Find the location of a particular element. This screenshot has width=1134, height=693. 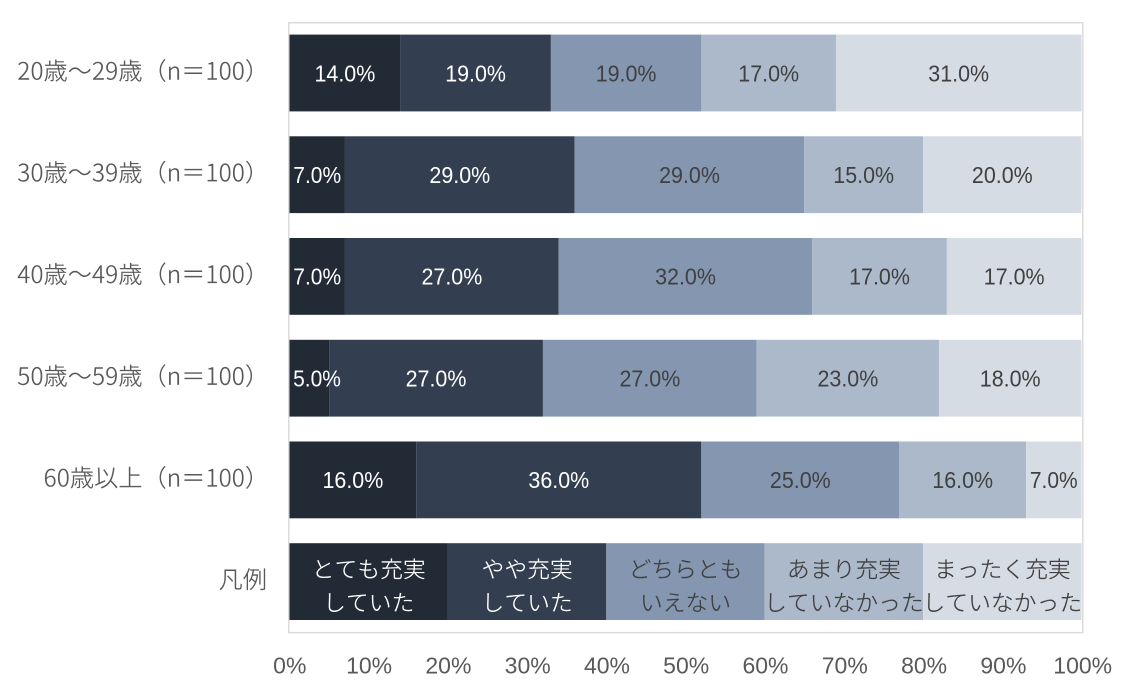

svg-text: 50% is located at coordinates (686, 666).